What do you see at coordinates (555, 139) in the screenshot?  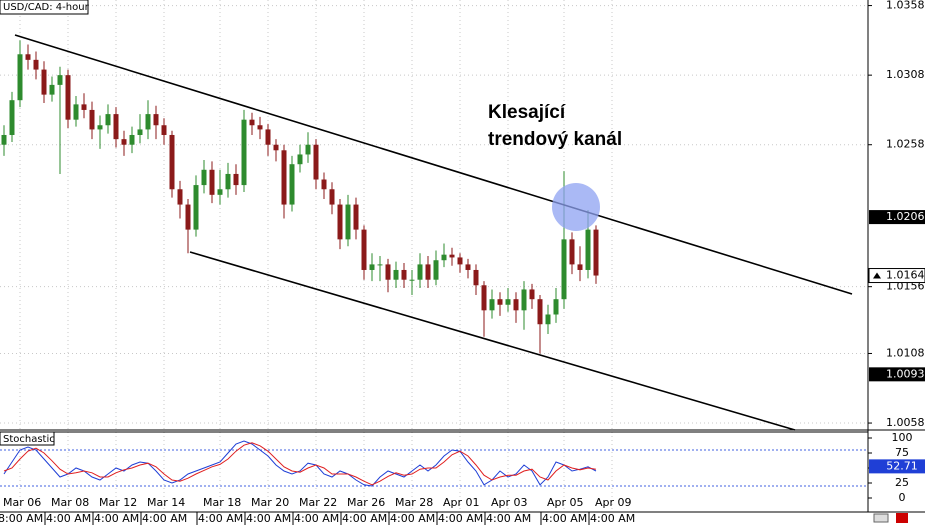 I see `annotation: trendový kanál` at bounding box center [555, 139].